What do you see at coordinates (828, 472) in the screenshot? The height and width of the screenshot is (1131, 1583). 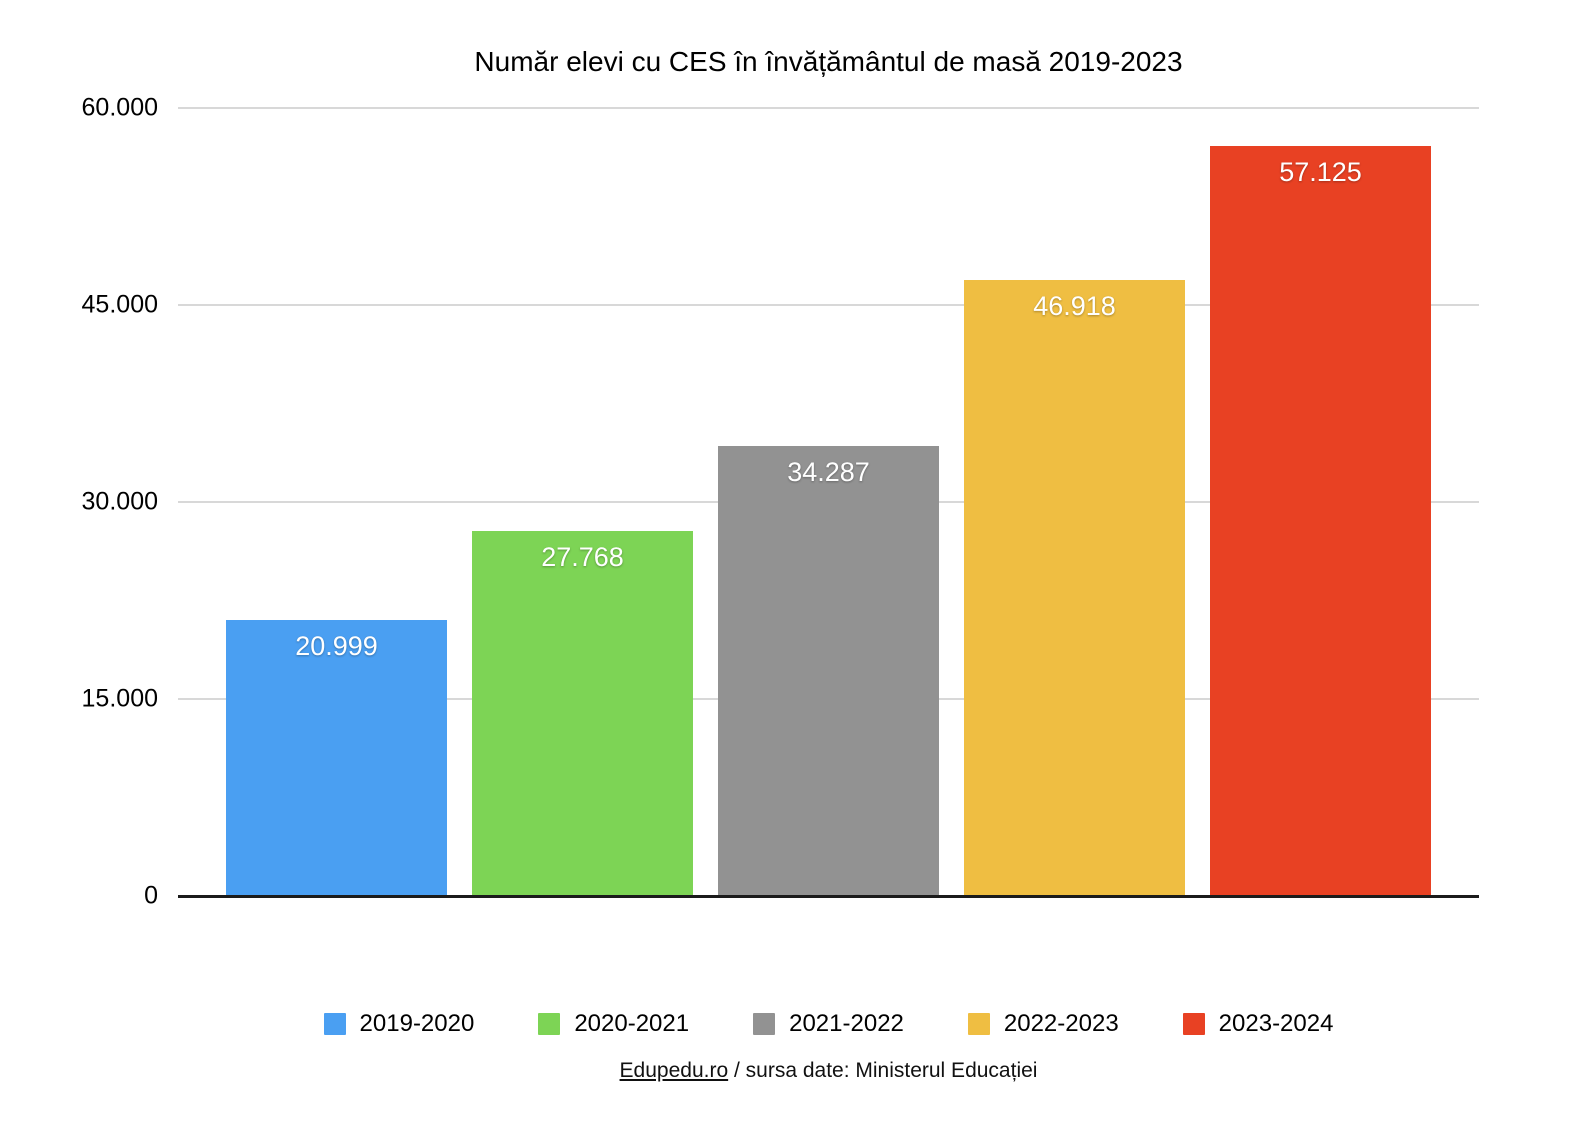 I see `bar-value-label-2021-2022: 34.287` at bounding box center [828, 472].